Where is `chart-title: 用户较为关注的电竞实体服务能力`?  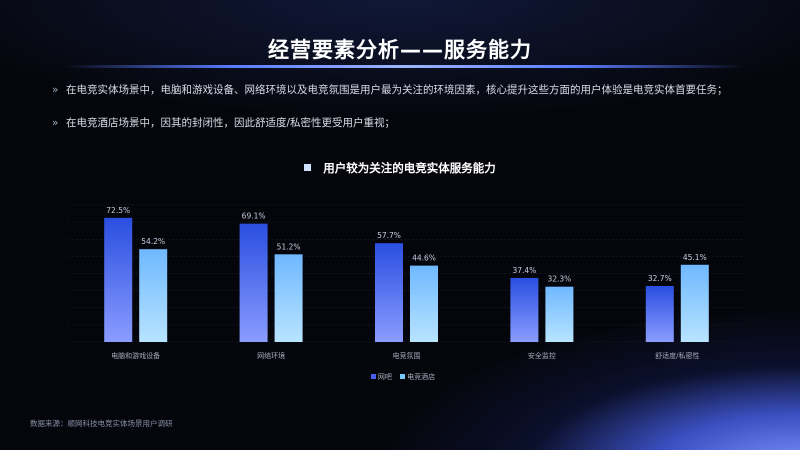
chart-title: 用户较为关注的电竞实体服务能力 is located at coordinates (400, 168).